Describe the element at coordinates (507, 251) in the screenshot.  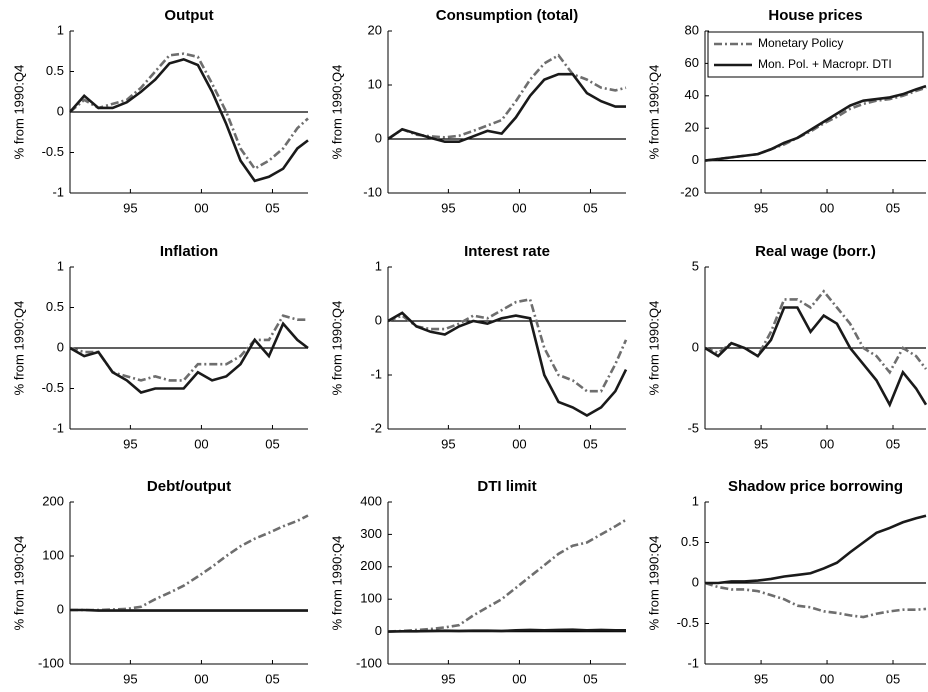
I see `chart-title: Interest rate` at that location.